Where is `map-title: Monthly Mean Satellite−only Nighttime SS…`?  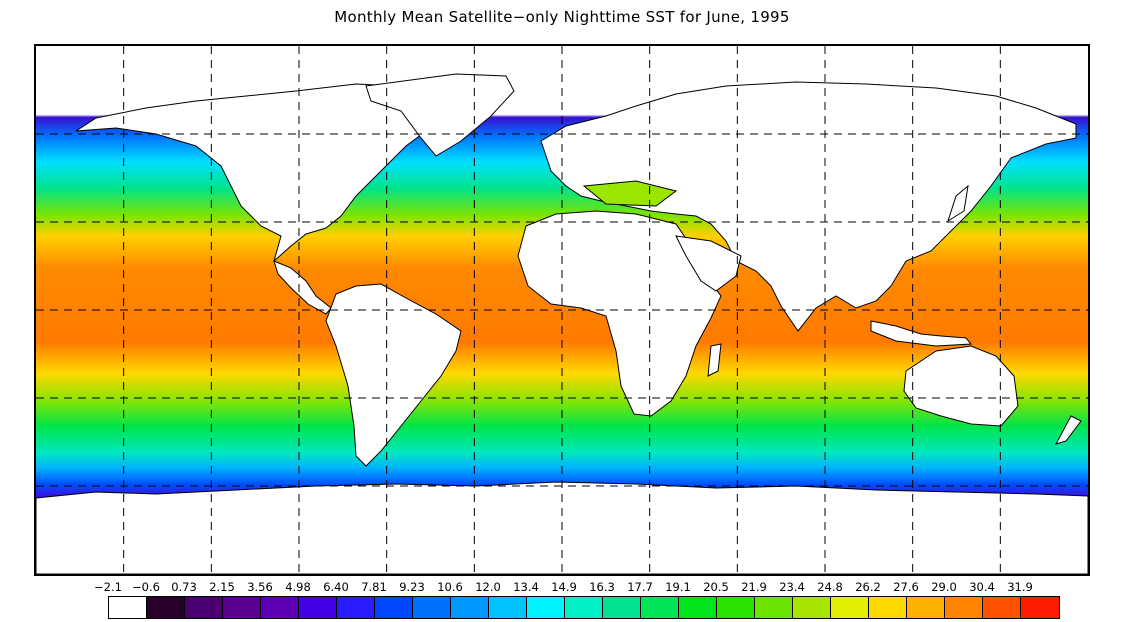
map-title: Monthly Mean Satellite−only Nighttime SS… is located at coordinates (562, 17).